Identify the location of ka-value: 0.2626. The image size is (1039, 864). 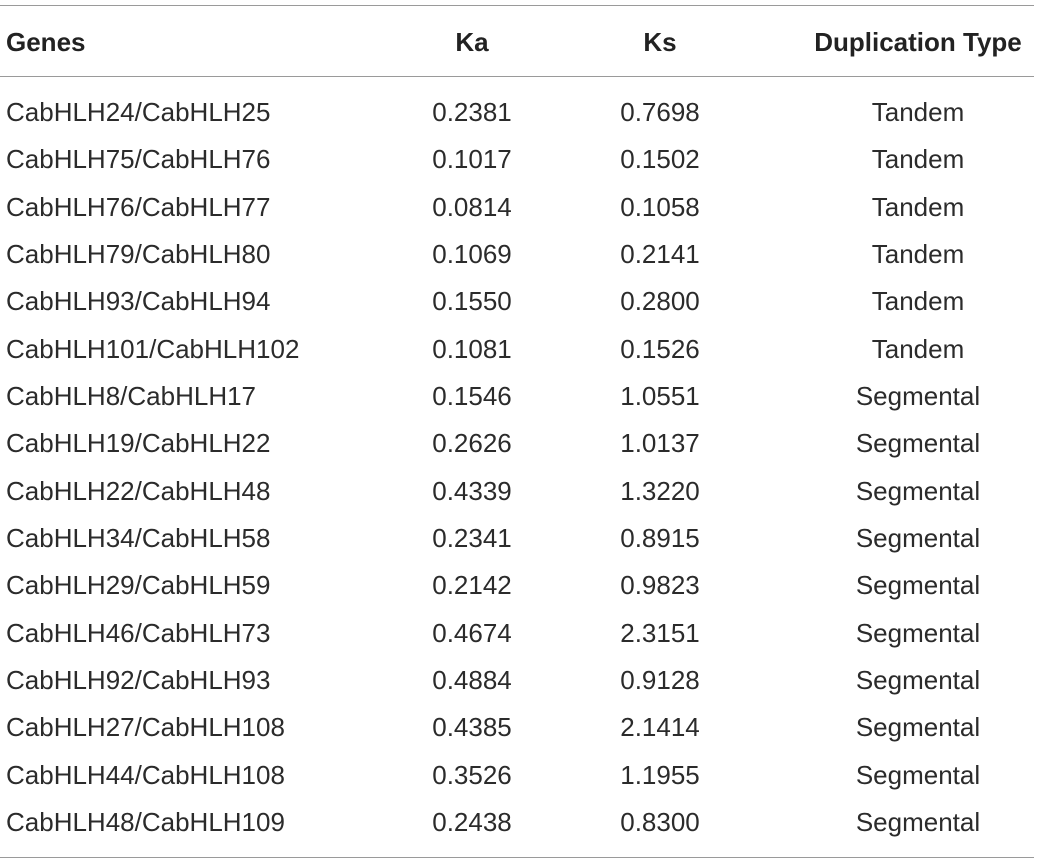
(472, 443).